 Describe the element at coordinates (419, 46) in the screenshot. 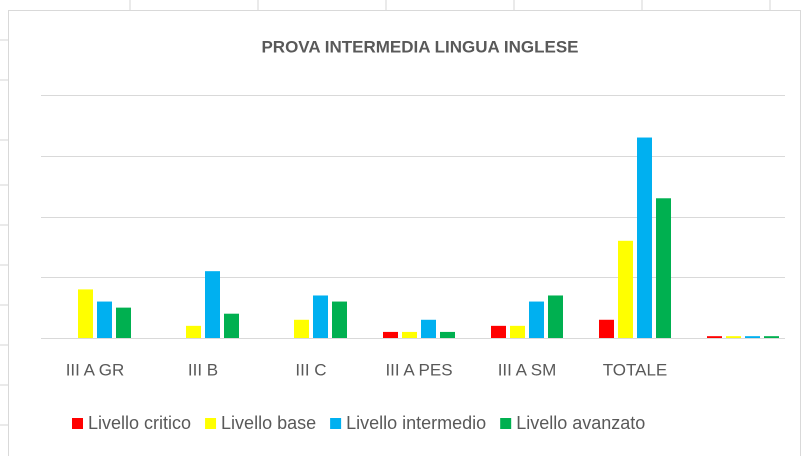

I see `chart-title: PROVA INTERMEDIA LINGUA INGLESE` at that location.